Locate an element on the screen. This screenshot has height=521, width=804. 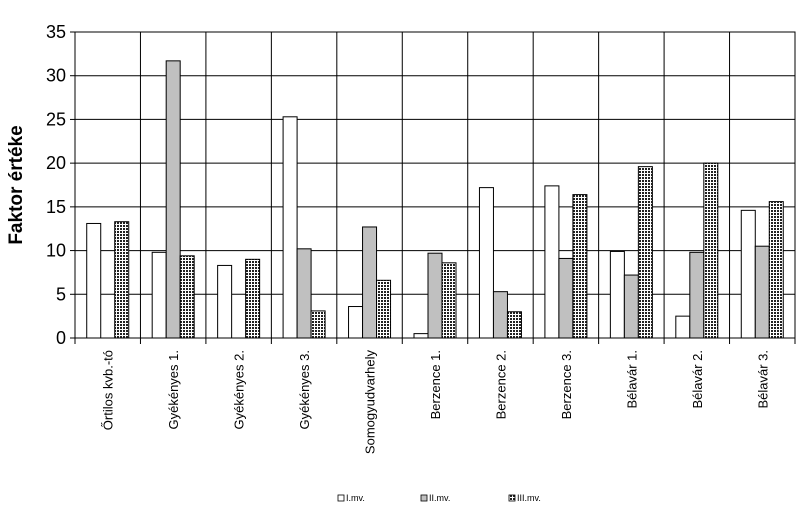
category-label: Berzence 3. is located at coordinates (566, 384).